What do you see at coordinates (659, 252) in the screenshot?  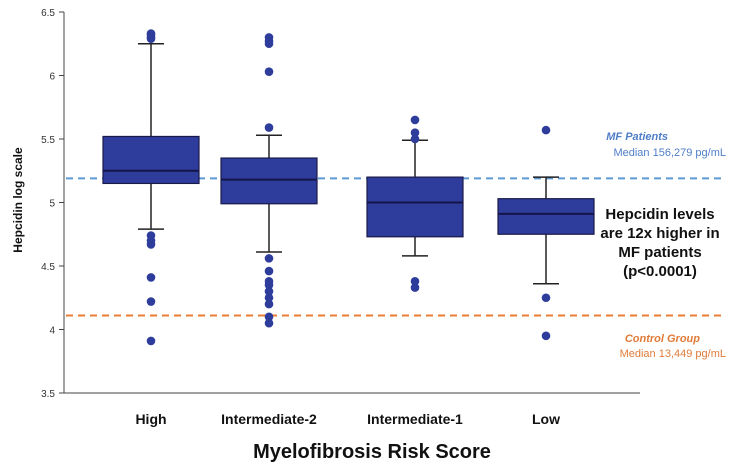 I see `annotation-line-3: MF patients` at bounding box center [659, 252].